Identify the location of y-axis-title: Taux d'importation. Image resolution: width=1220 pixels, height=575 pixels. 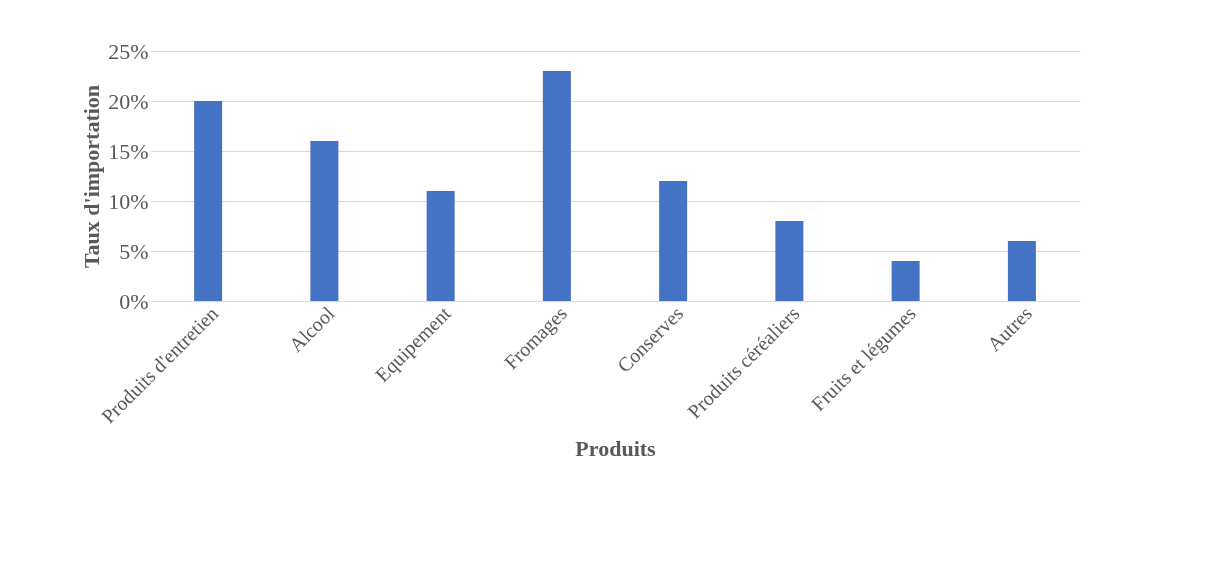
(92, 176).